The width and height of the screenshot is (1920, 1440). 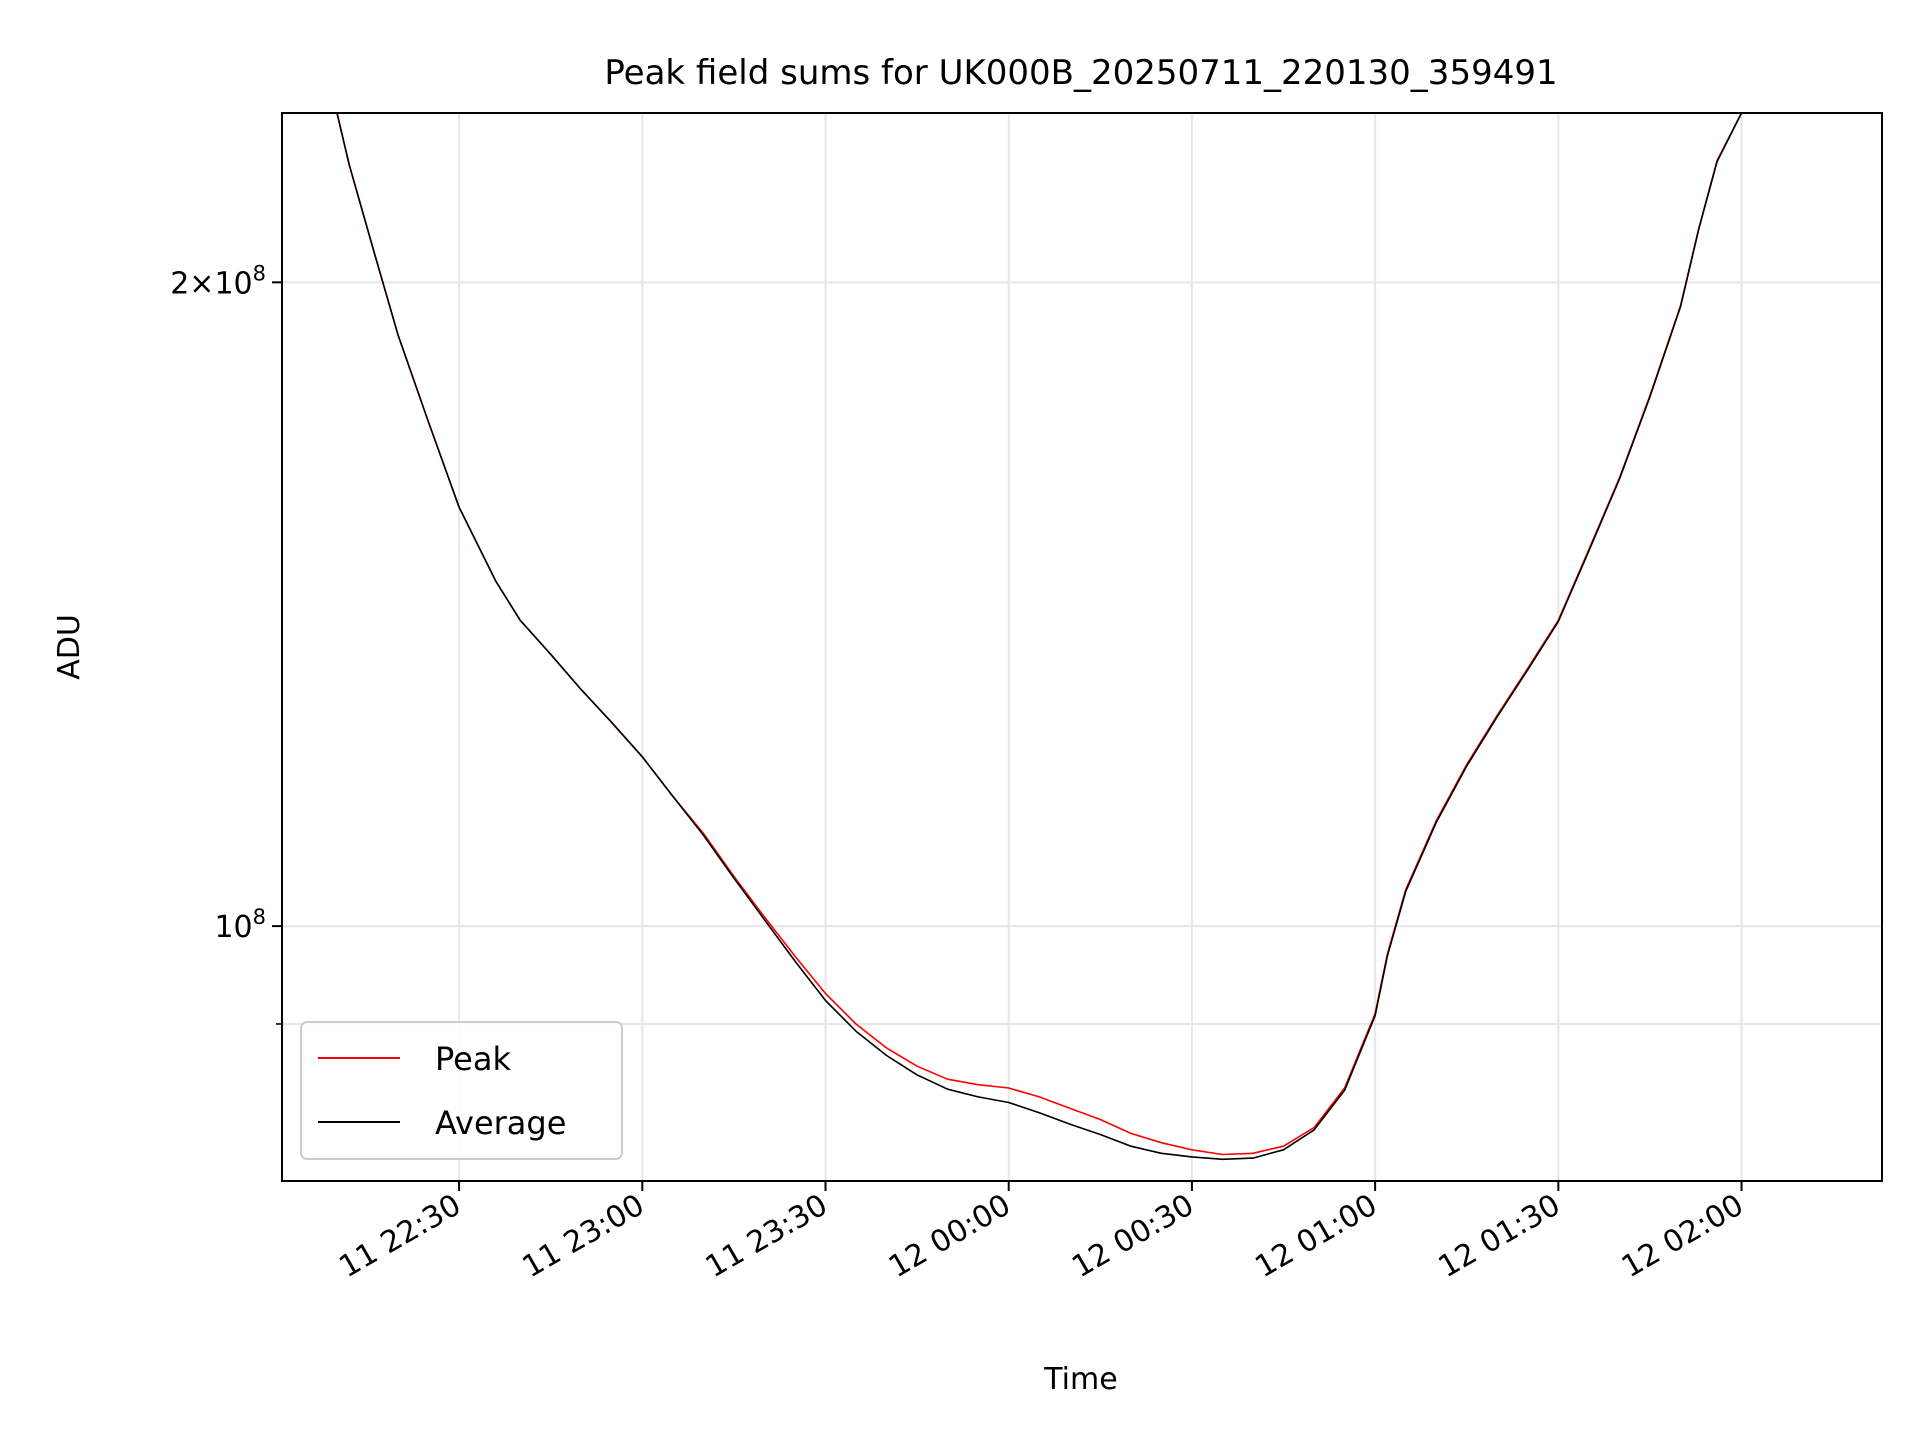 I want to click on x-axis-label: Time, so click(x=1080, y=1379).